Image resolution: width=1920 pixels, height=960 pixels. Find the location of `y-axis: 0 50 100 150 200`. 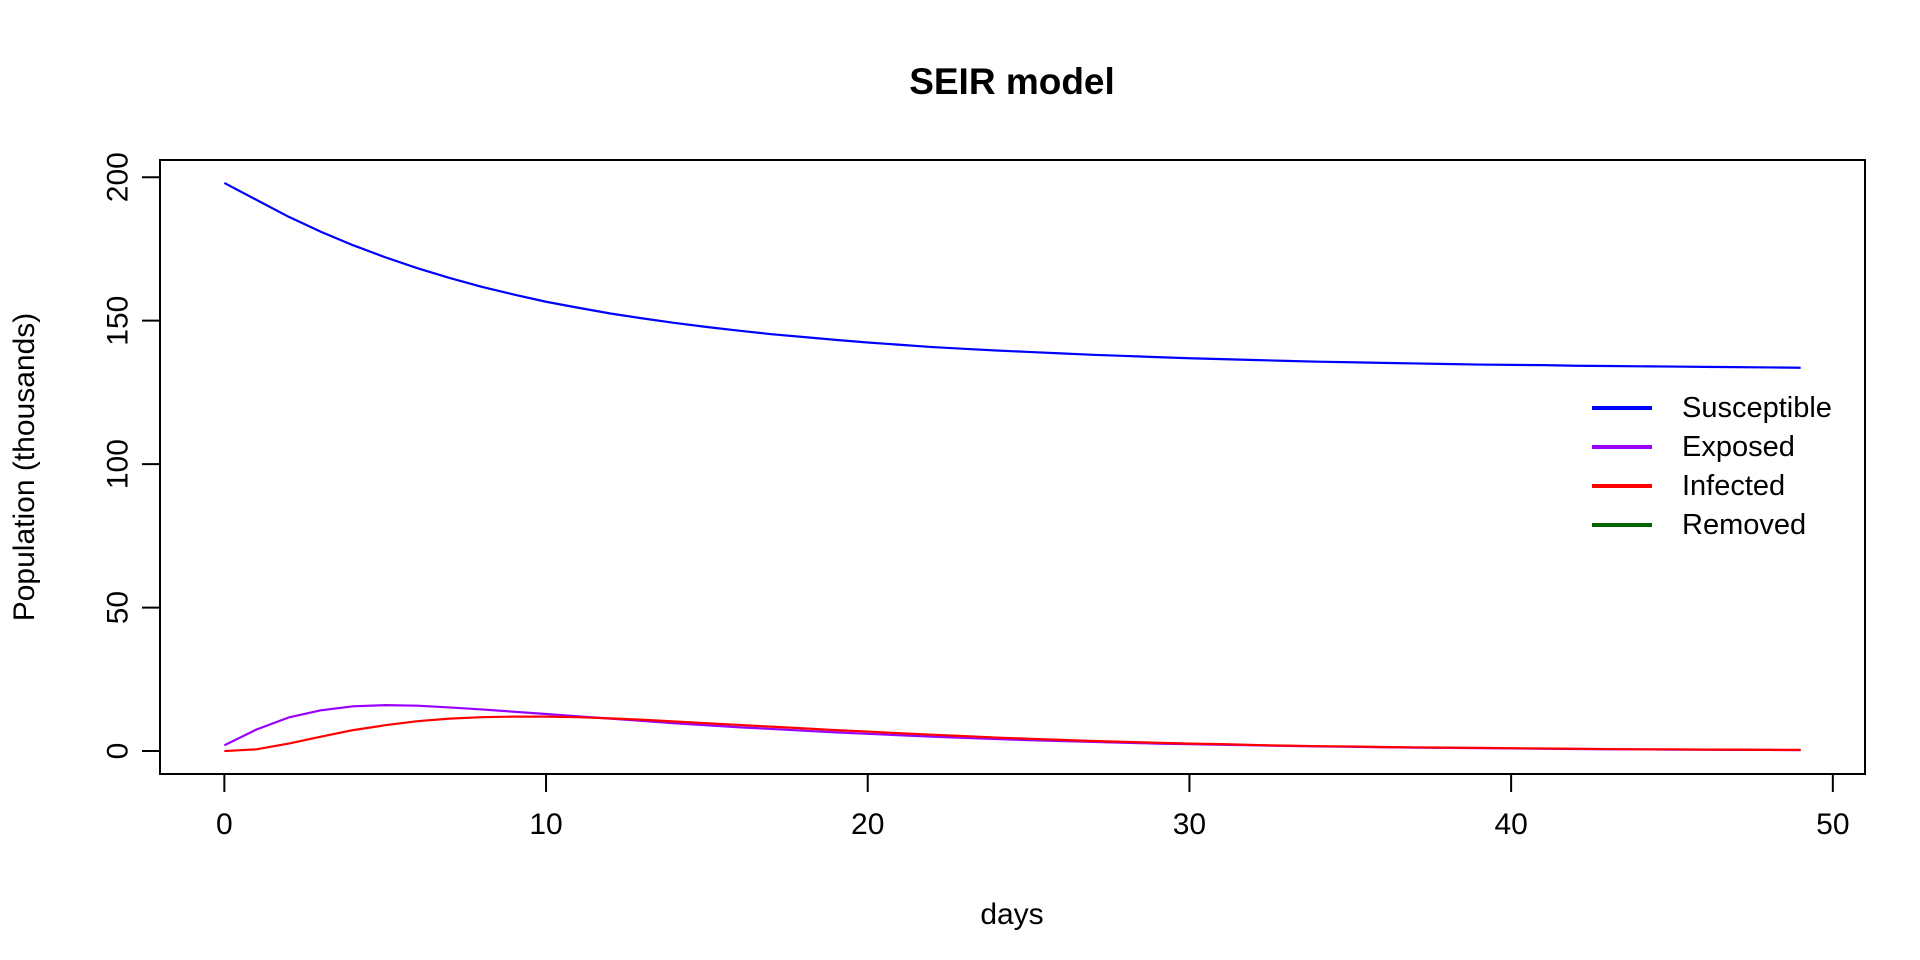

y-axis: 0 50 100 150 200 is located at coordinates (131, 455).